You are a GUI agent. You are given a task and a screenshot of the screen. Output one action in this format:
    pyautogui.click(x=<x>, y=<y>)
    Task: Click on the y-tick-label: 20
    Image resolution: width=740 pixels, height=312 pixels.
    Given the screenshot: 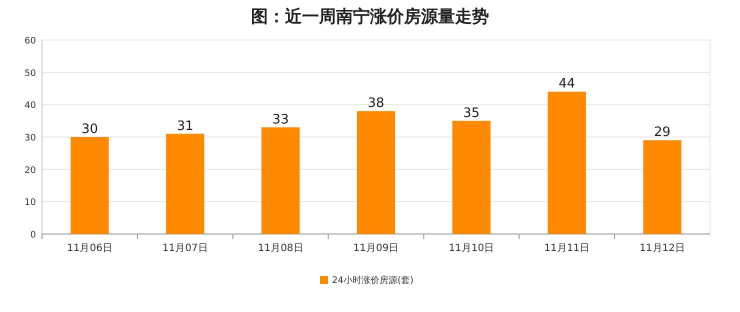 What is the action you would take?
    pyautogui.click(x=30, y=171)
    